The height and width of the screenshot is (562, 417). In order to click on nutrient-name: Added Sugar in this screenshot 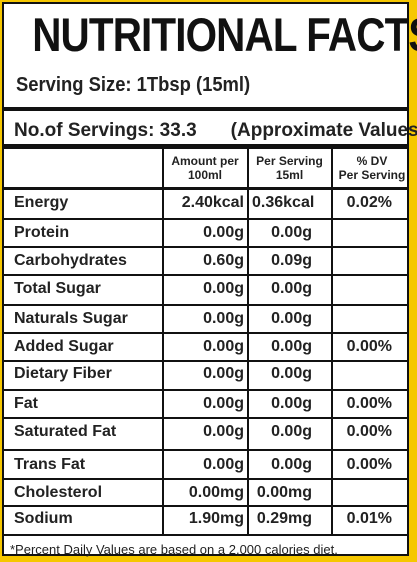, I will do `click(64, 346)`.